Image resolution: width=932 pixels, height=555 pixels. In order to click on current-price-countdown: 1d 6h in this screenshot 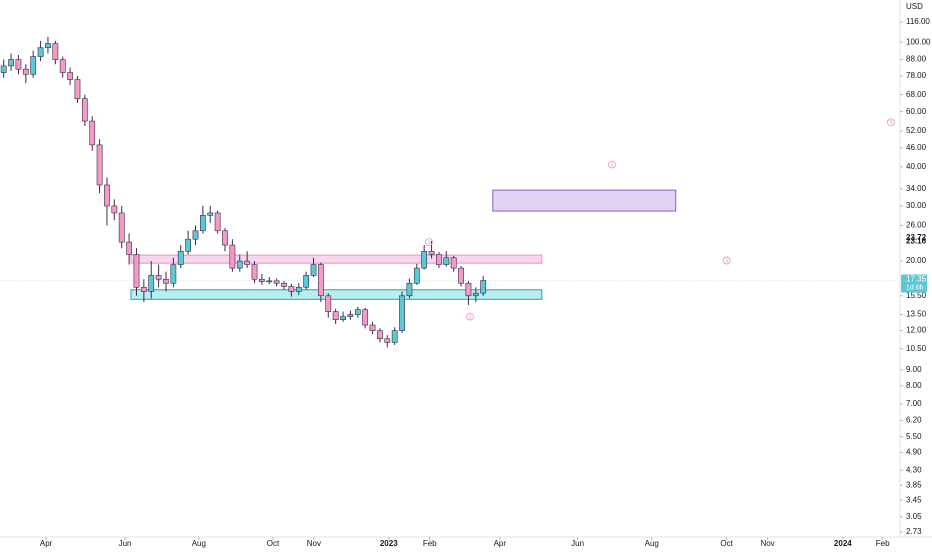, I will do `click(915, 287)`.